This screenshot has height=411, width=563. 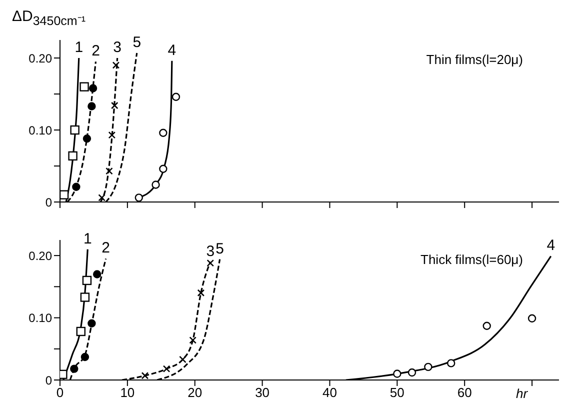 I want to click on annotation: Thick films(l=60μ), so click(x=471, y=259).